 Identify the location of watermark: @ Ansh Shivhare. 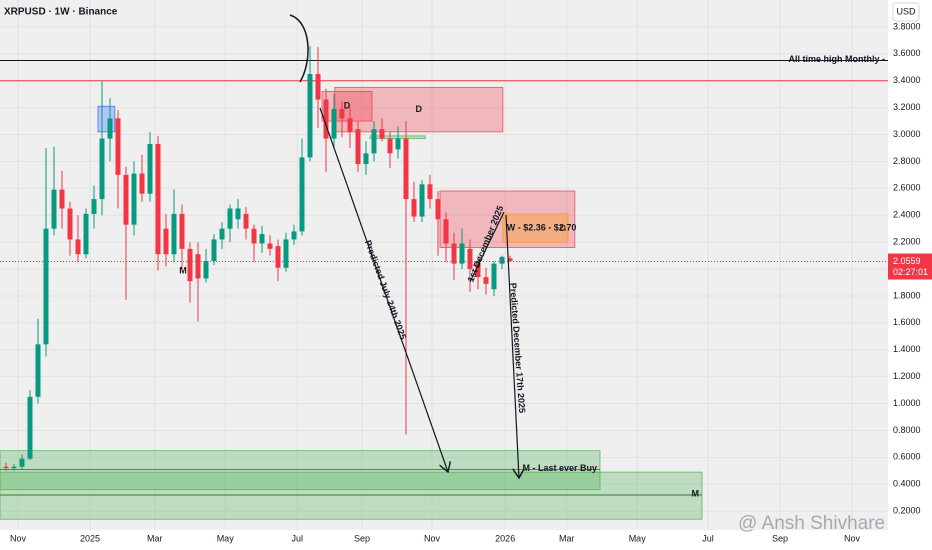
(811, 523).